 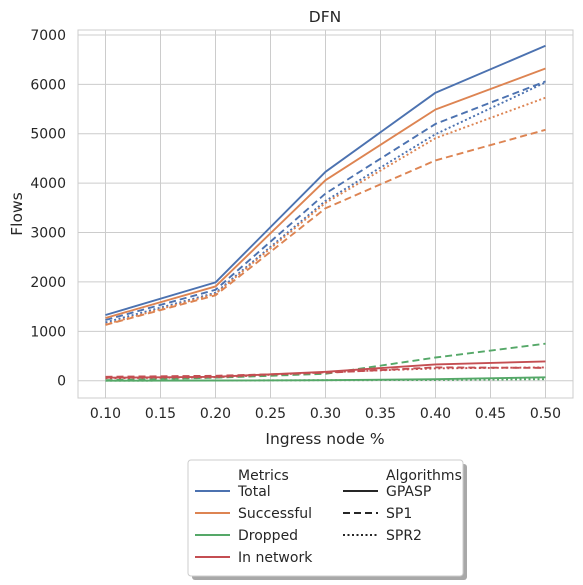 What do you see at coordinates (105, 414) in the screenshot?
I see `x-tick-label: 0.10` at bounding box center [105, 414].